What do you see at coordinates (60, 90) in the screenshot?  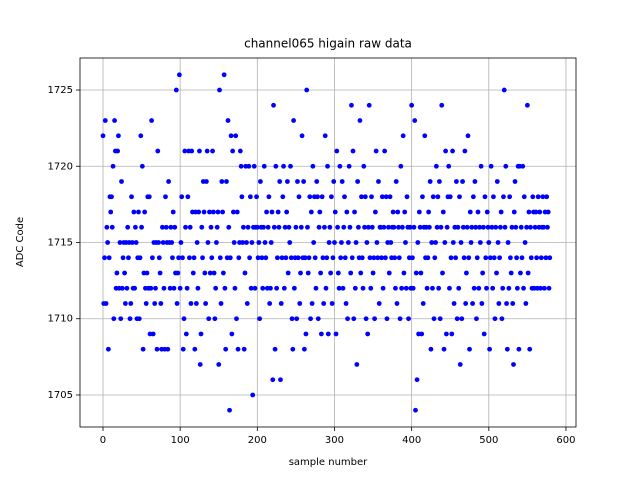 I see `y-tick-label: 1725` at bounding box center [60, 90].